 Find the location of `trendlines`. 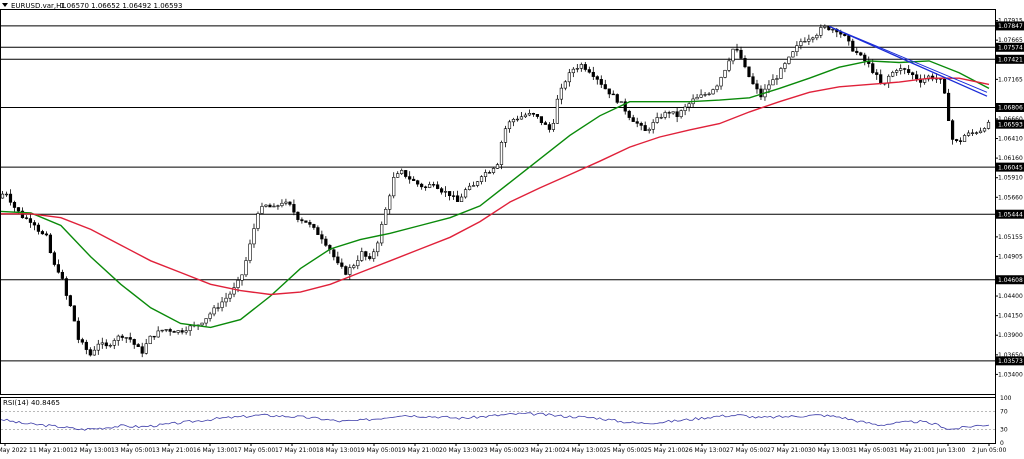

trendlines is located at coordinates (908, 61).